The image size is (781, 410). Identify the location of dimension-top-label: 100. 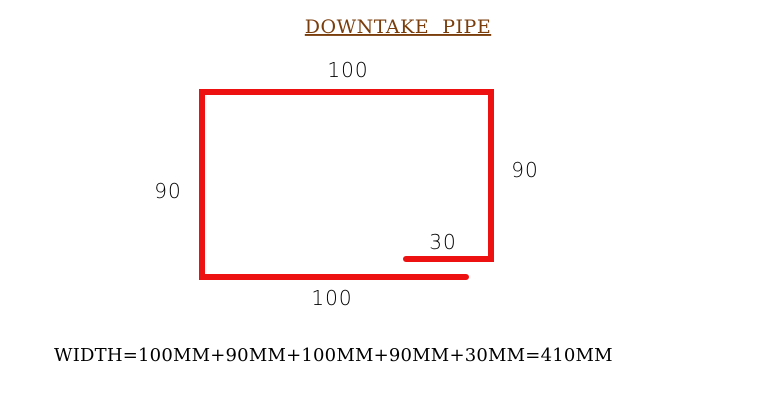
(347, 70).